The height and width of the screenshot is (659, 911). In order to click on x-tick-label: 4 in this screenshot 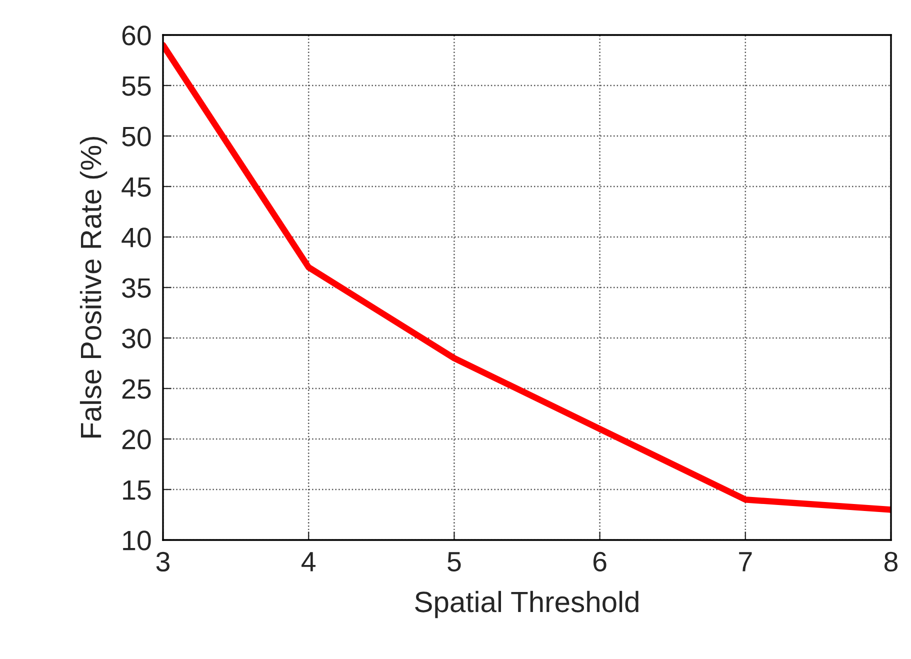, I will do `click(309, 562)`.